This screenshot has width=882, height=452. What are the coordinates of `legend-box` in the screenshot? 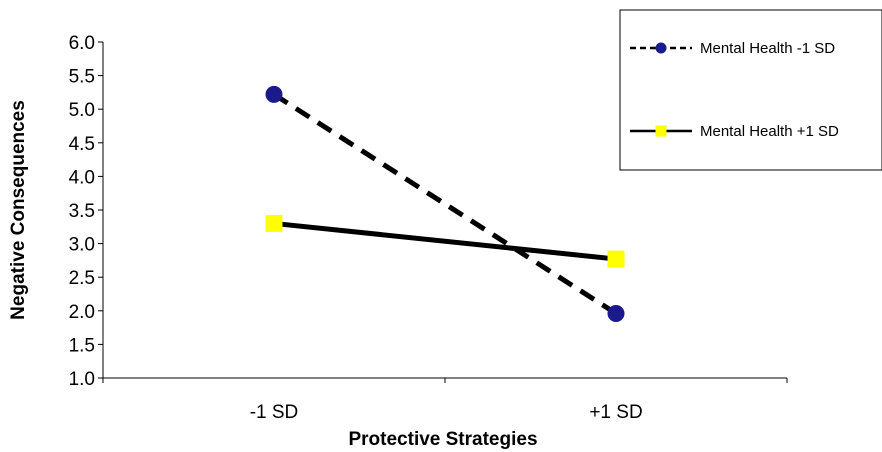 It's located at (750, 90).